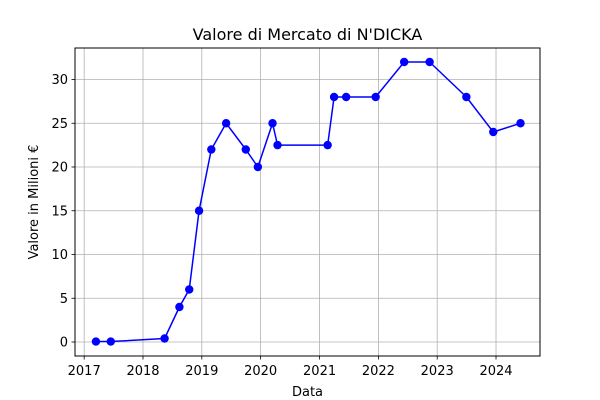  Describe the element at coordinates (142, 371) in the screenshot. I see `x-tick-label: 2018` at that location.